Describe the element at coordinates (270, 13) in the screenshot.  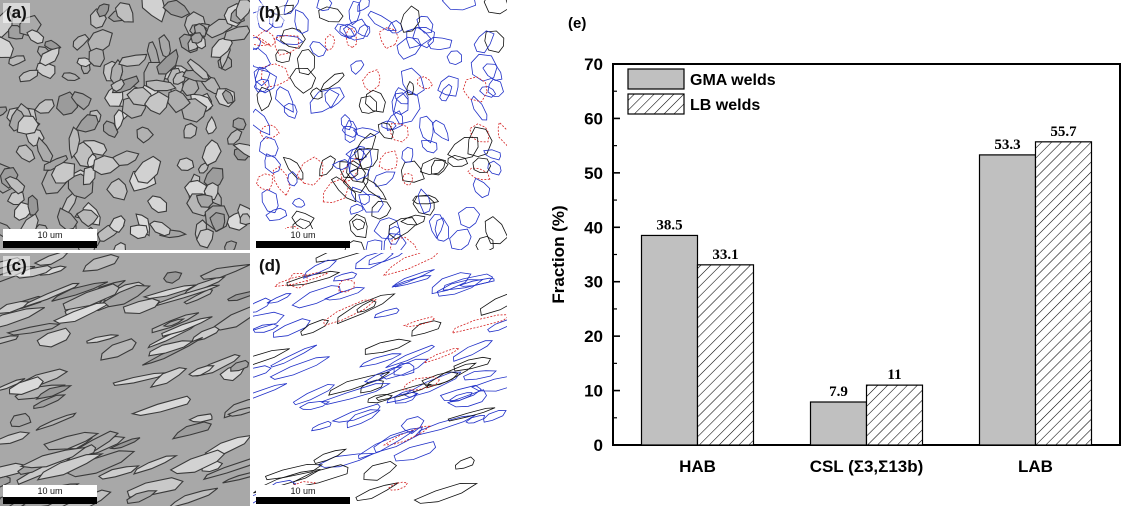
I see `panel-letter-b: (b)` at that location.